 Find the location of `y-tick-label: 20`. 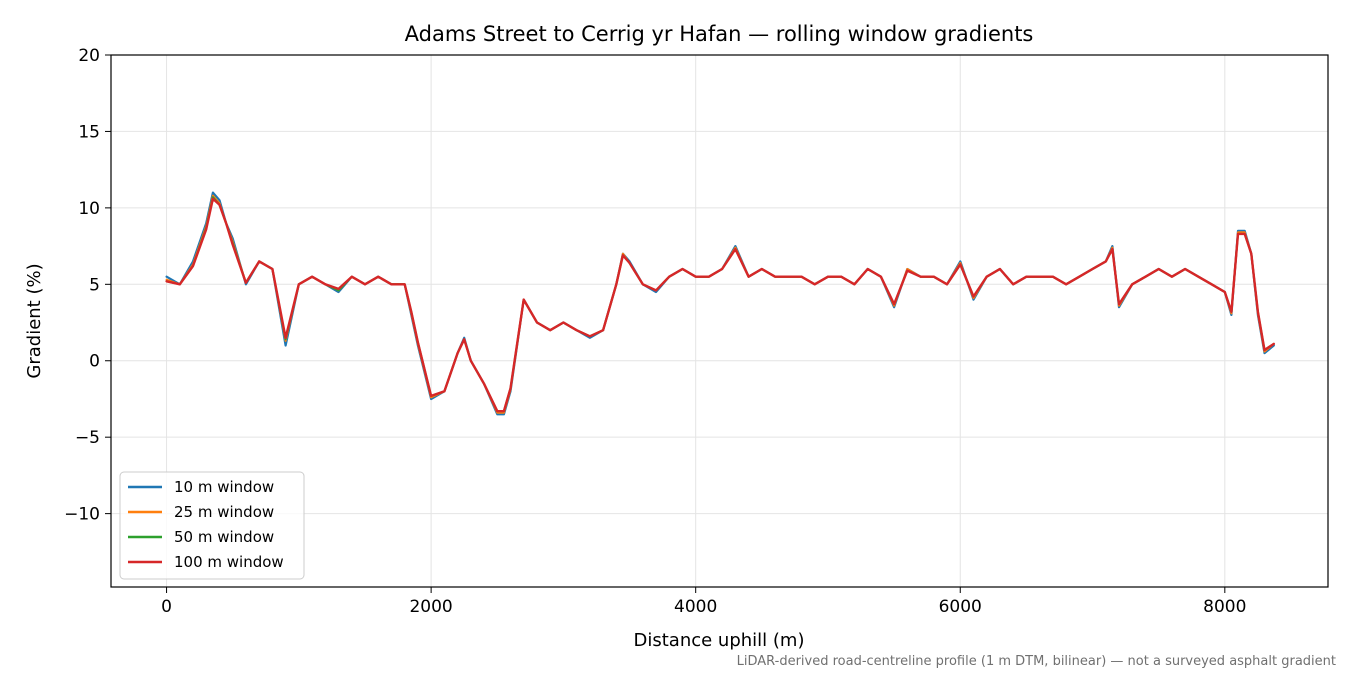

y-tick-label: 20 is located at coordinates (89, 56).